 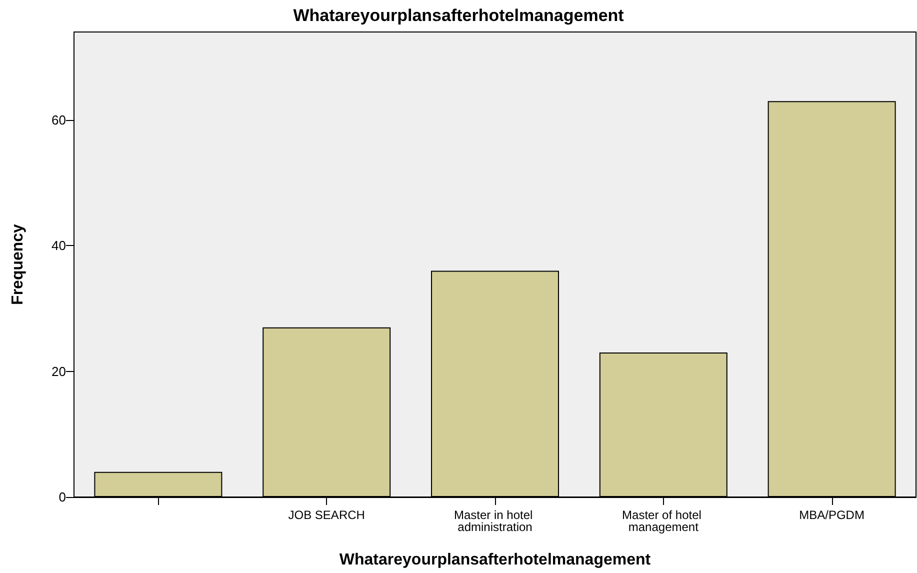 I want to click on x-tick-label: Master in hotel administration, so click(x=495, y=521).